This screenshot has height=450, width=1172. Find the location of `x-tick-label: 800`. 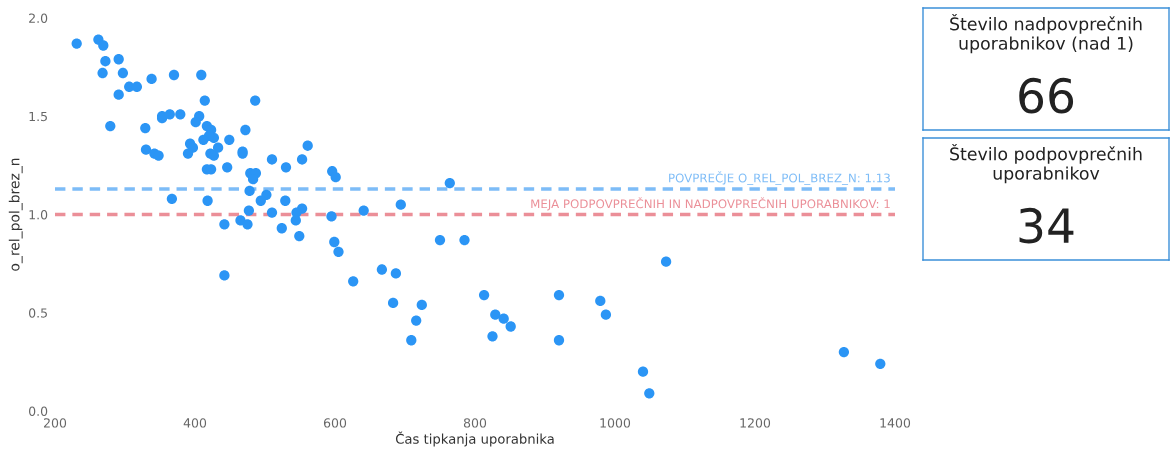

x-tick-label: 800 is located at coordinates (475, 423).